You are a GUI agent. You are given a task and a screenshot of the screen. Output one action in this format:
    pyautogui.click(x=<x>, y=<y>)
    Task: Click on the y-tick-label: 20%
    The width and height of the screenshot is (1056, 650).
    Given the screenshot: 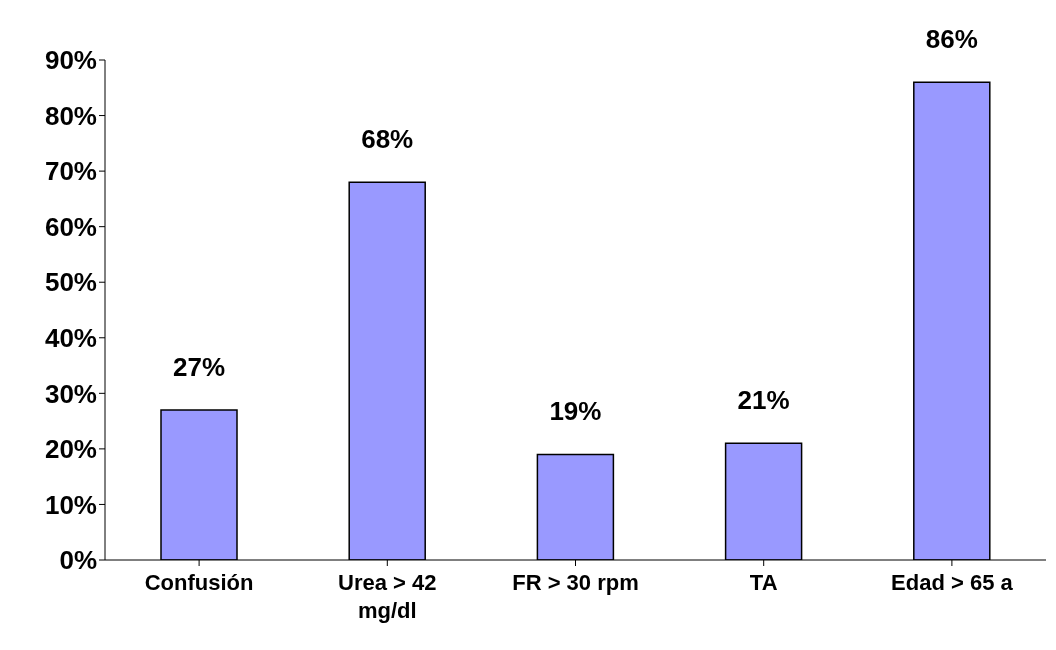 What is the action you would take?
    pyautogui.click(x=70, y=449)
    